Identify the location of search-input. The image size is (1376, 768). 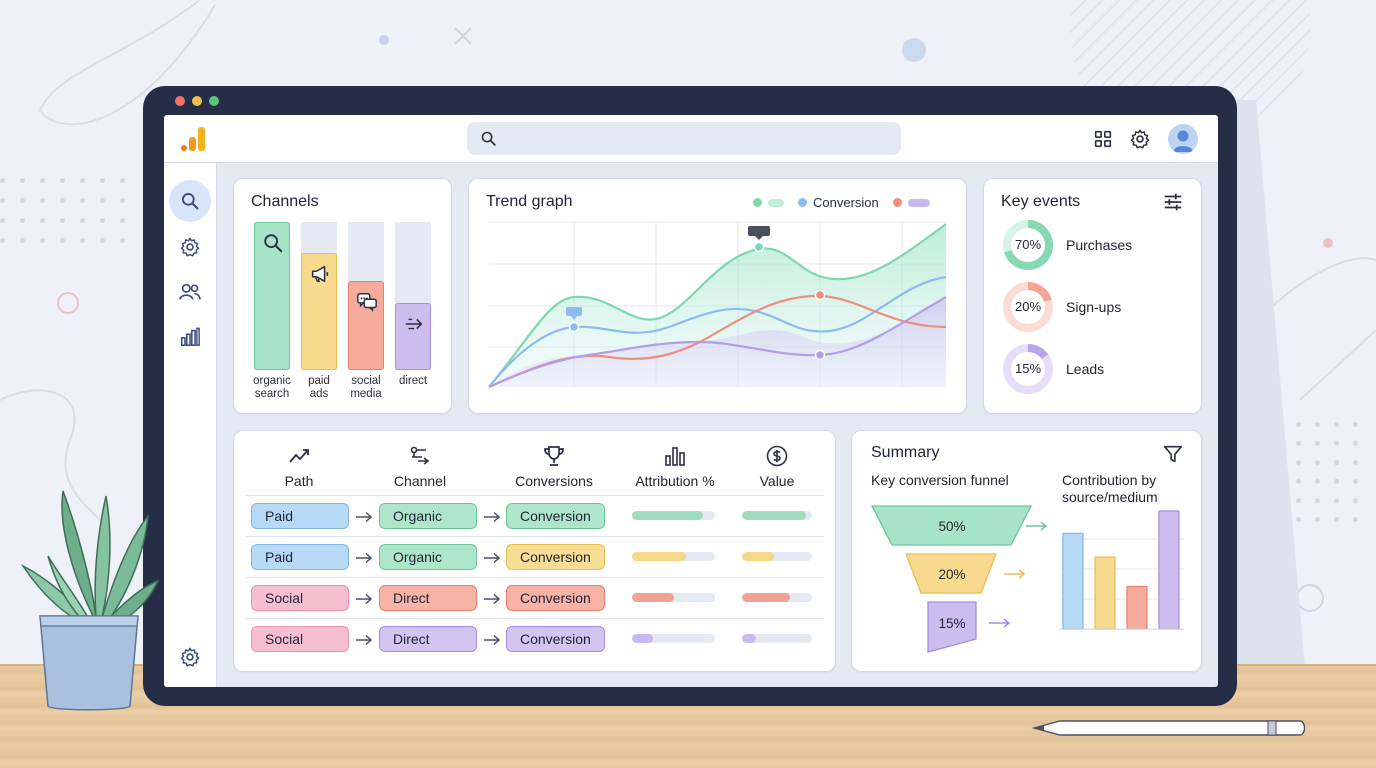
(697, 138).